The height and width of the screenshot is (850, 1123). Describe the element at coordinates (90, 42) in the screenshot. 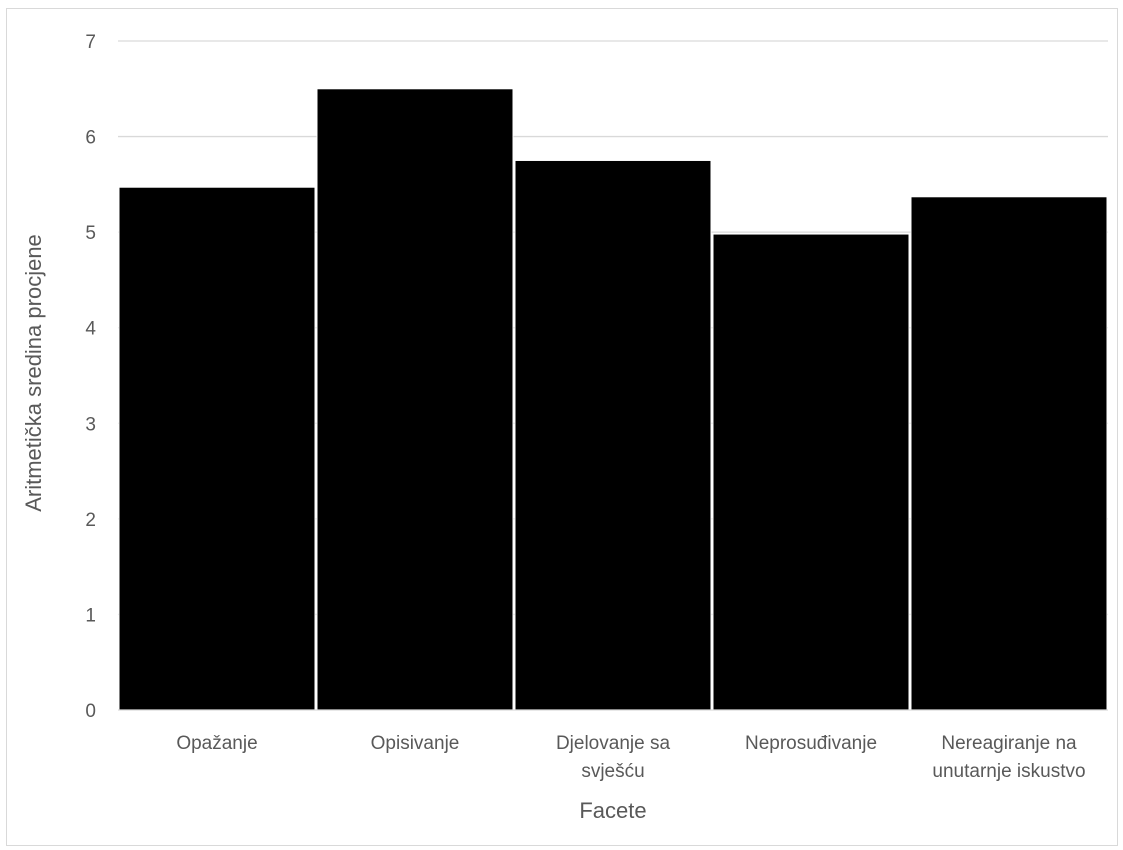

I see `y-tick-label: 7` at that location.